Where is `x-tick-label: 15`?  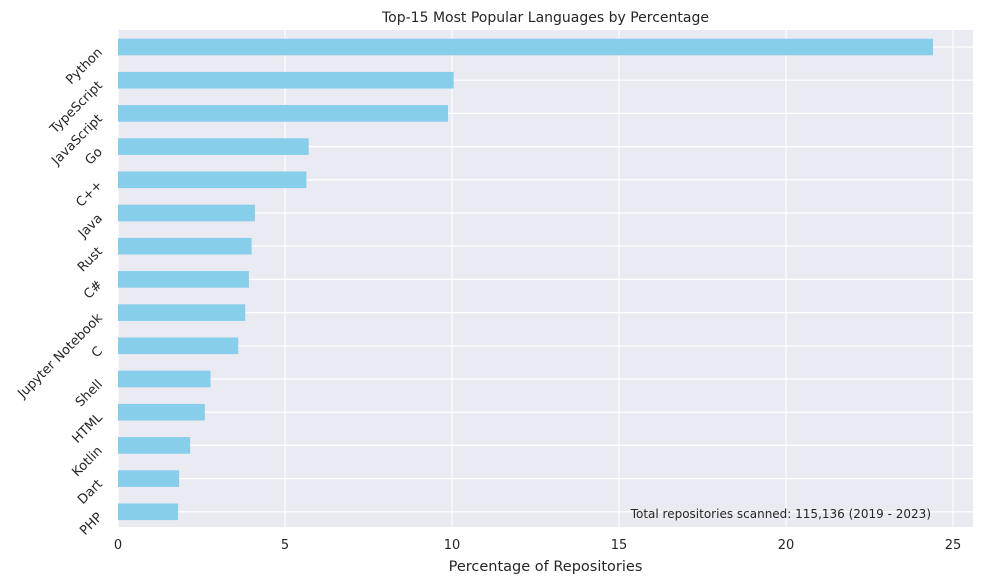 x-tick-label: 15 is located at coordinates (619, 545).